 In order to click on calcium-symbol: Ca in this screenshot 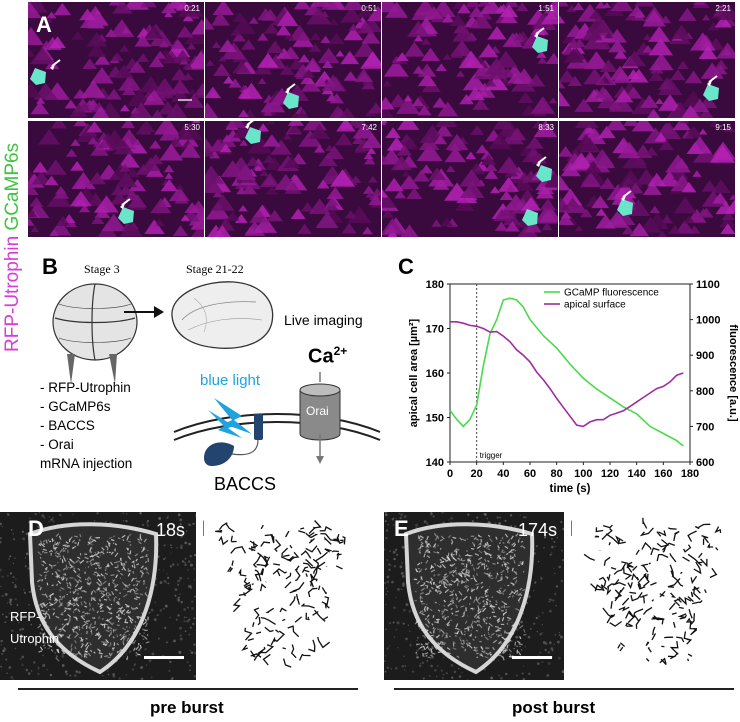, I will do `click(321, 356)`.